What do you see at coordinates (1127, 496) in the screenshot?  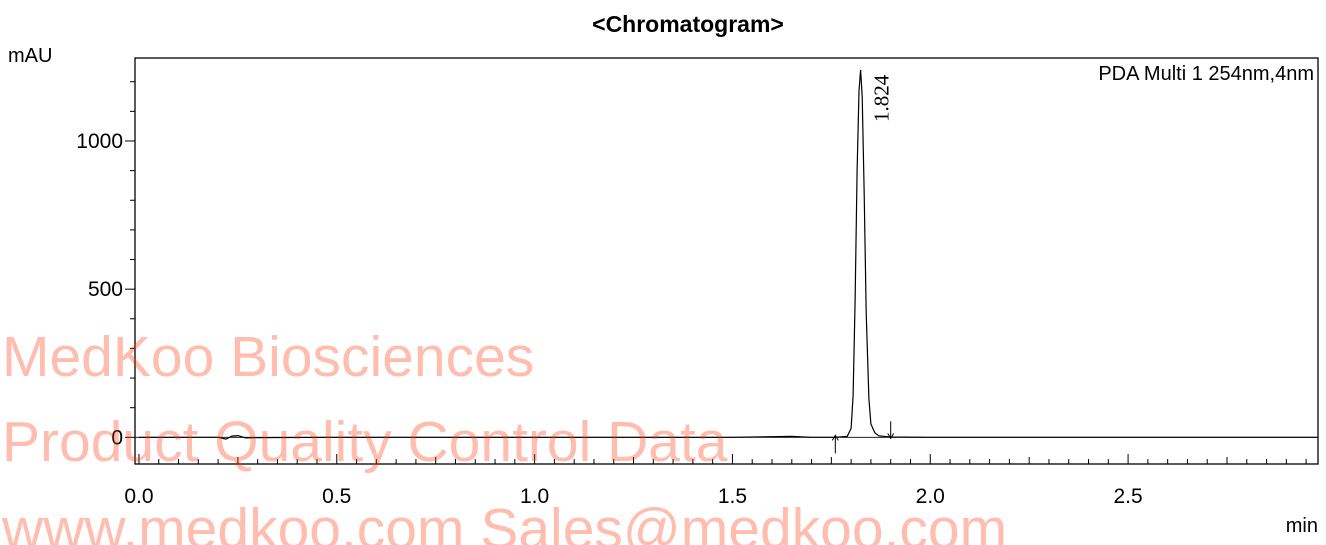 I see `x-tick-label: 2.5` at bounding box center [1127, 496].